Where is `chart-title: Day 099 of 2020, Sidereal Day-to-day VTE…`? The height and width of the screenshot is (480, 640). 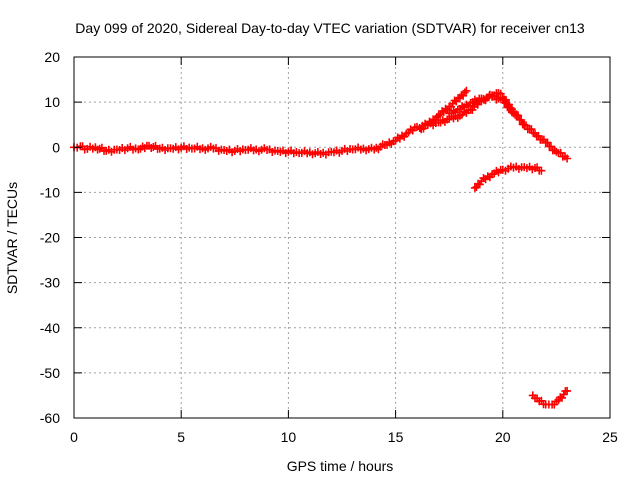 chart-title: Day 099 of 2020, Sidereal Day-to-day VTE… is located at coordinates (330, 28).